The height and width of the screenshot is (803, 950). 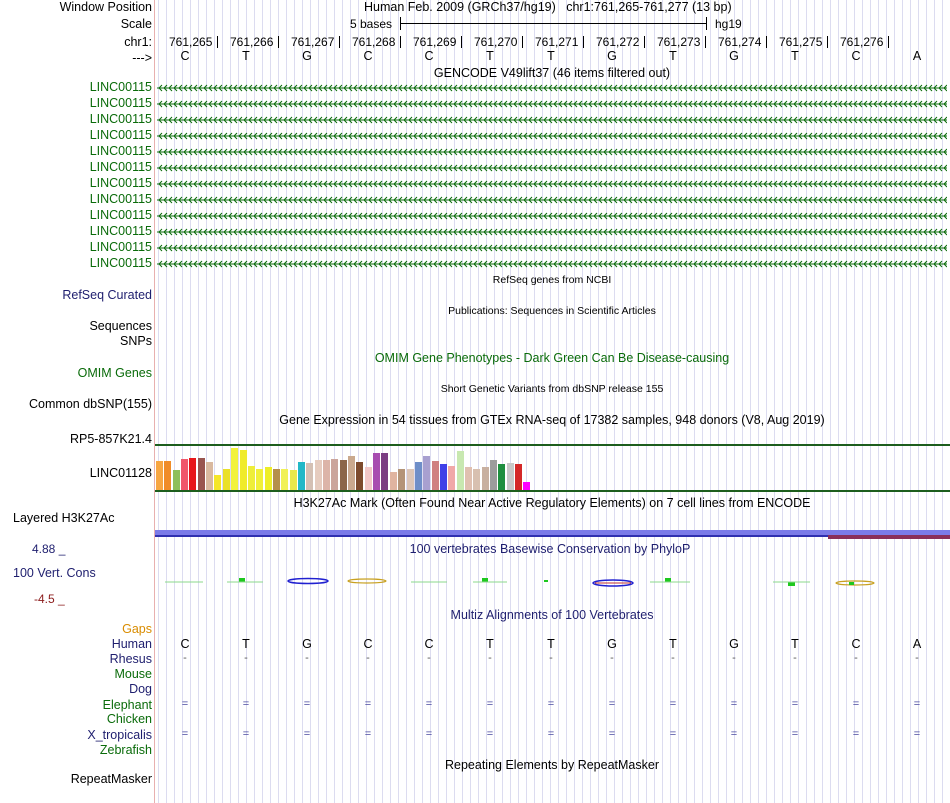 I want to click on dbsnp-label: Common dbSNP(155), so click(x=90, y=404).